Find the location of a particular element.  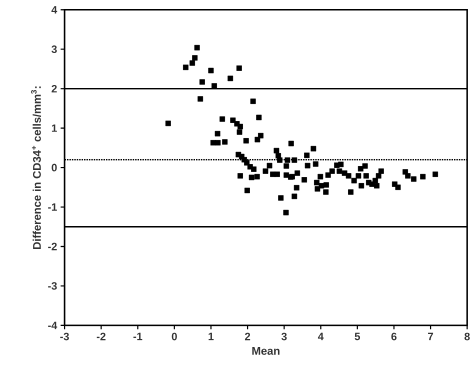

y-tick-label: 4 is located at coordinates (54, 10).